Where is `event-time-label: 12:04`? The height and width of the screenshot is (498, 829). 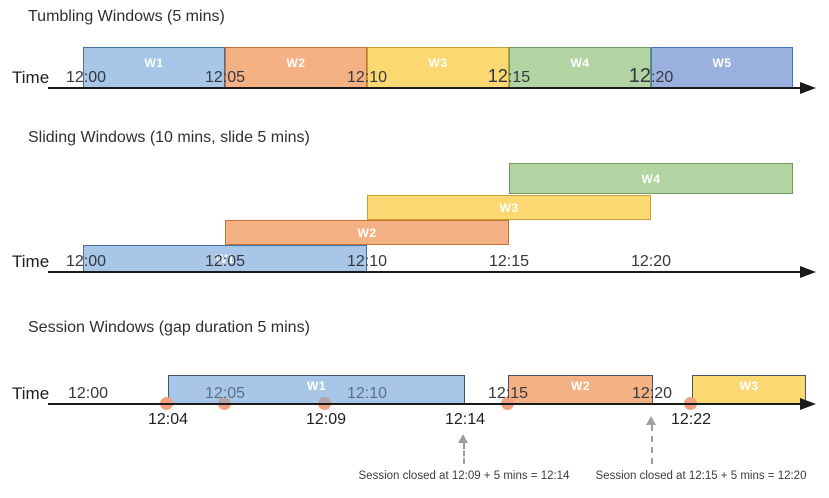 event-time-label: 12:04 is located at coordinates (168, 419).